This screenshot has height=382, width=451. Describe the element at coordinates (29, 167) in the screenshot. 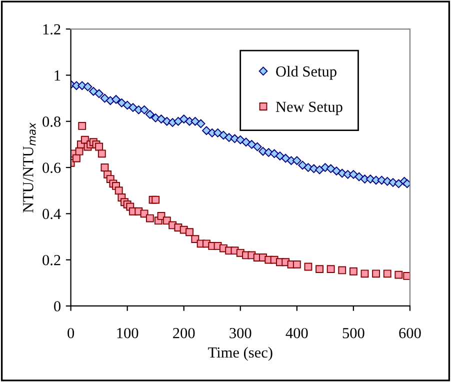

I see `y-axis-title: NTU/NTU$_{max}$` at that location.